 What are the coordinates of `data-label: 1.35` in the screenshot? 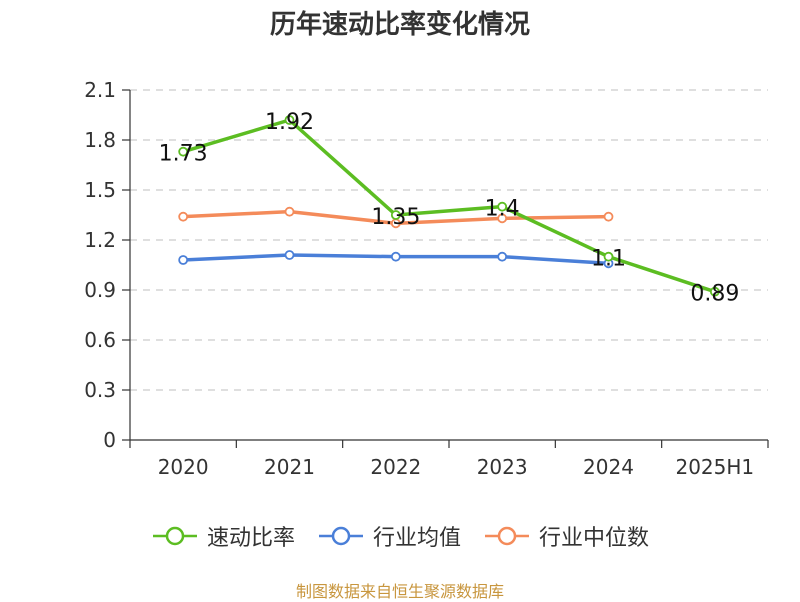 It's located at (395, 217).